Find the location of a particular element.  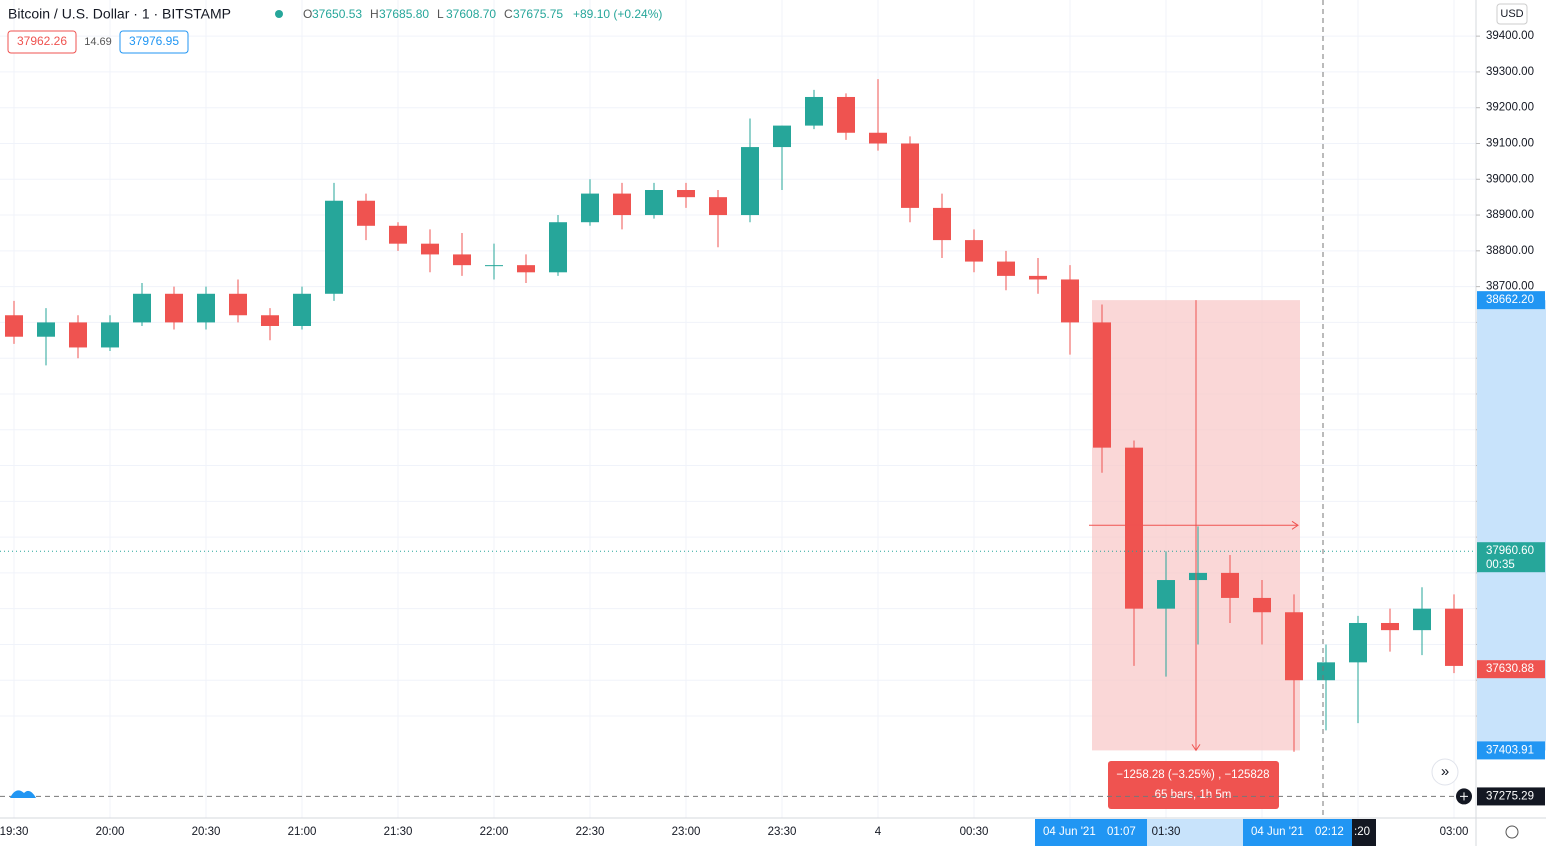

crosshair-time-badge is located at coordinates (1364, 832).